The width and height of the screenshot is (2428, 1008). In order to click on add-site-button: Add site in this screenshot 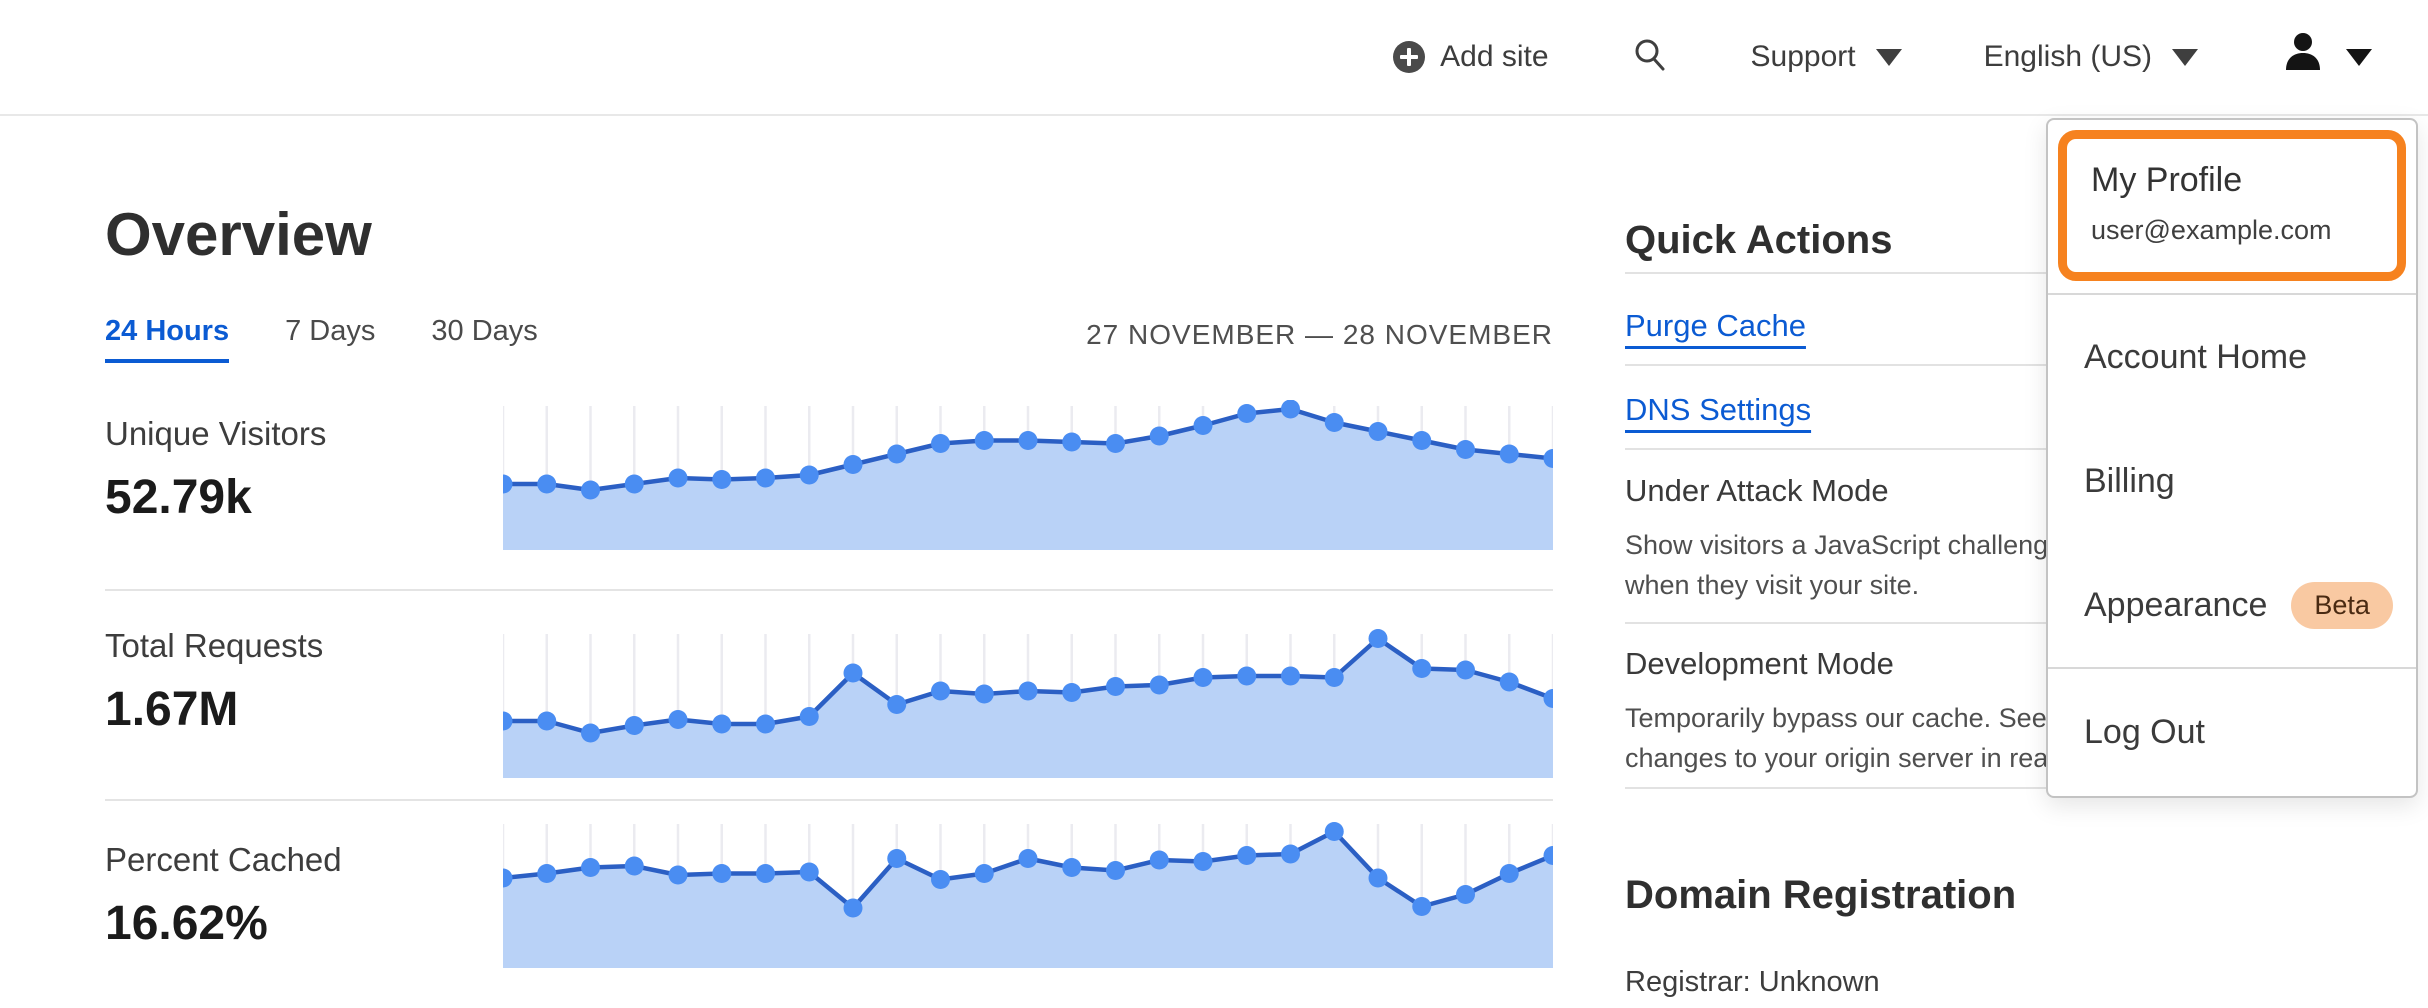, I will do `click(1470, 57)`.